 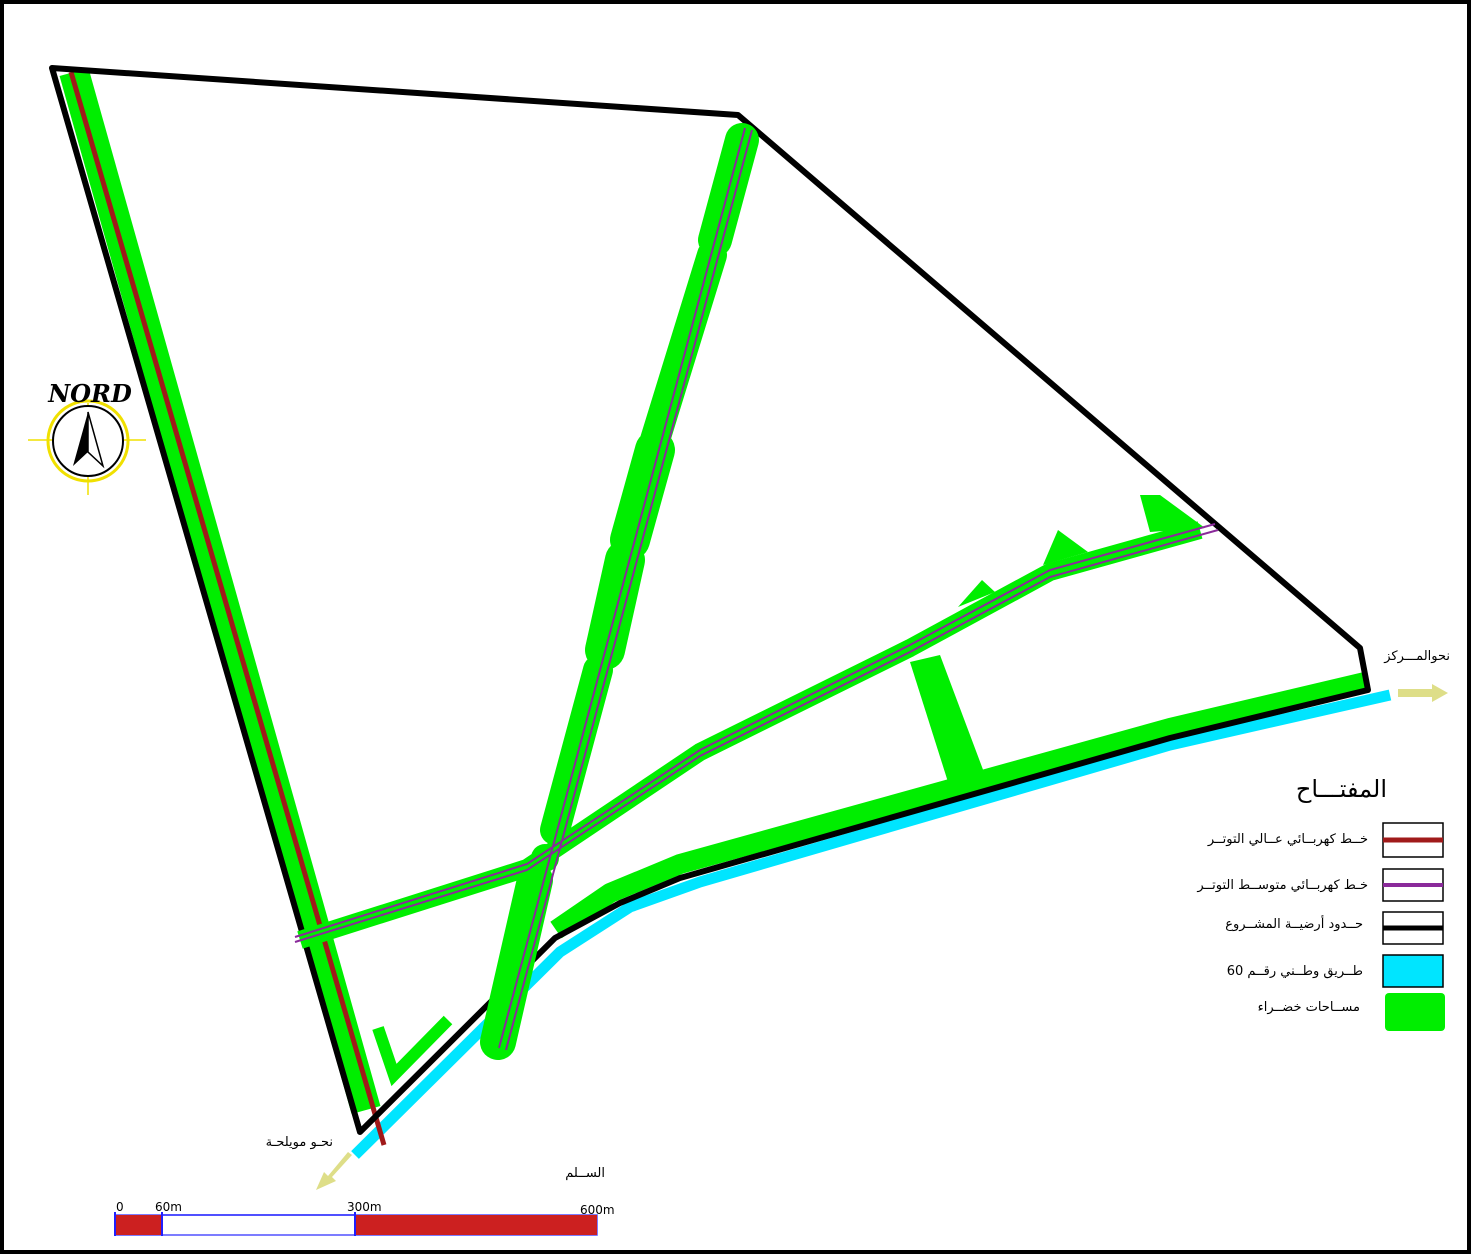 What do you see at coordinates (1309, 1007) in the screenshot?
I see `legend-label: مســاحات خضــراء` at bounding box center [1309, 1007].